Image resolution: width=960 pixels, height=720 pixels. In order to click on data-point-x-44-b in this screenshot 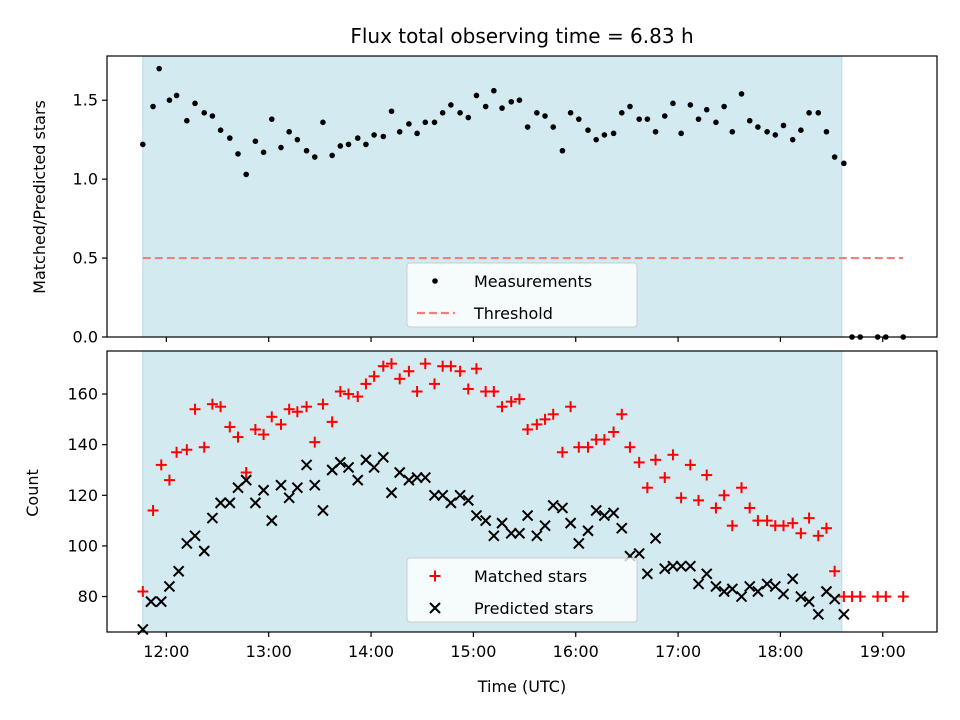, I will do `click(519, 533)`.